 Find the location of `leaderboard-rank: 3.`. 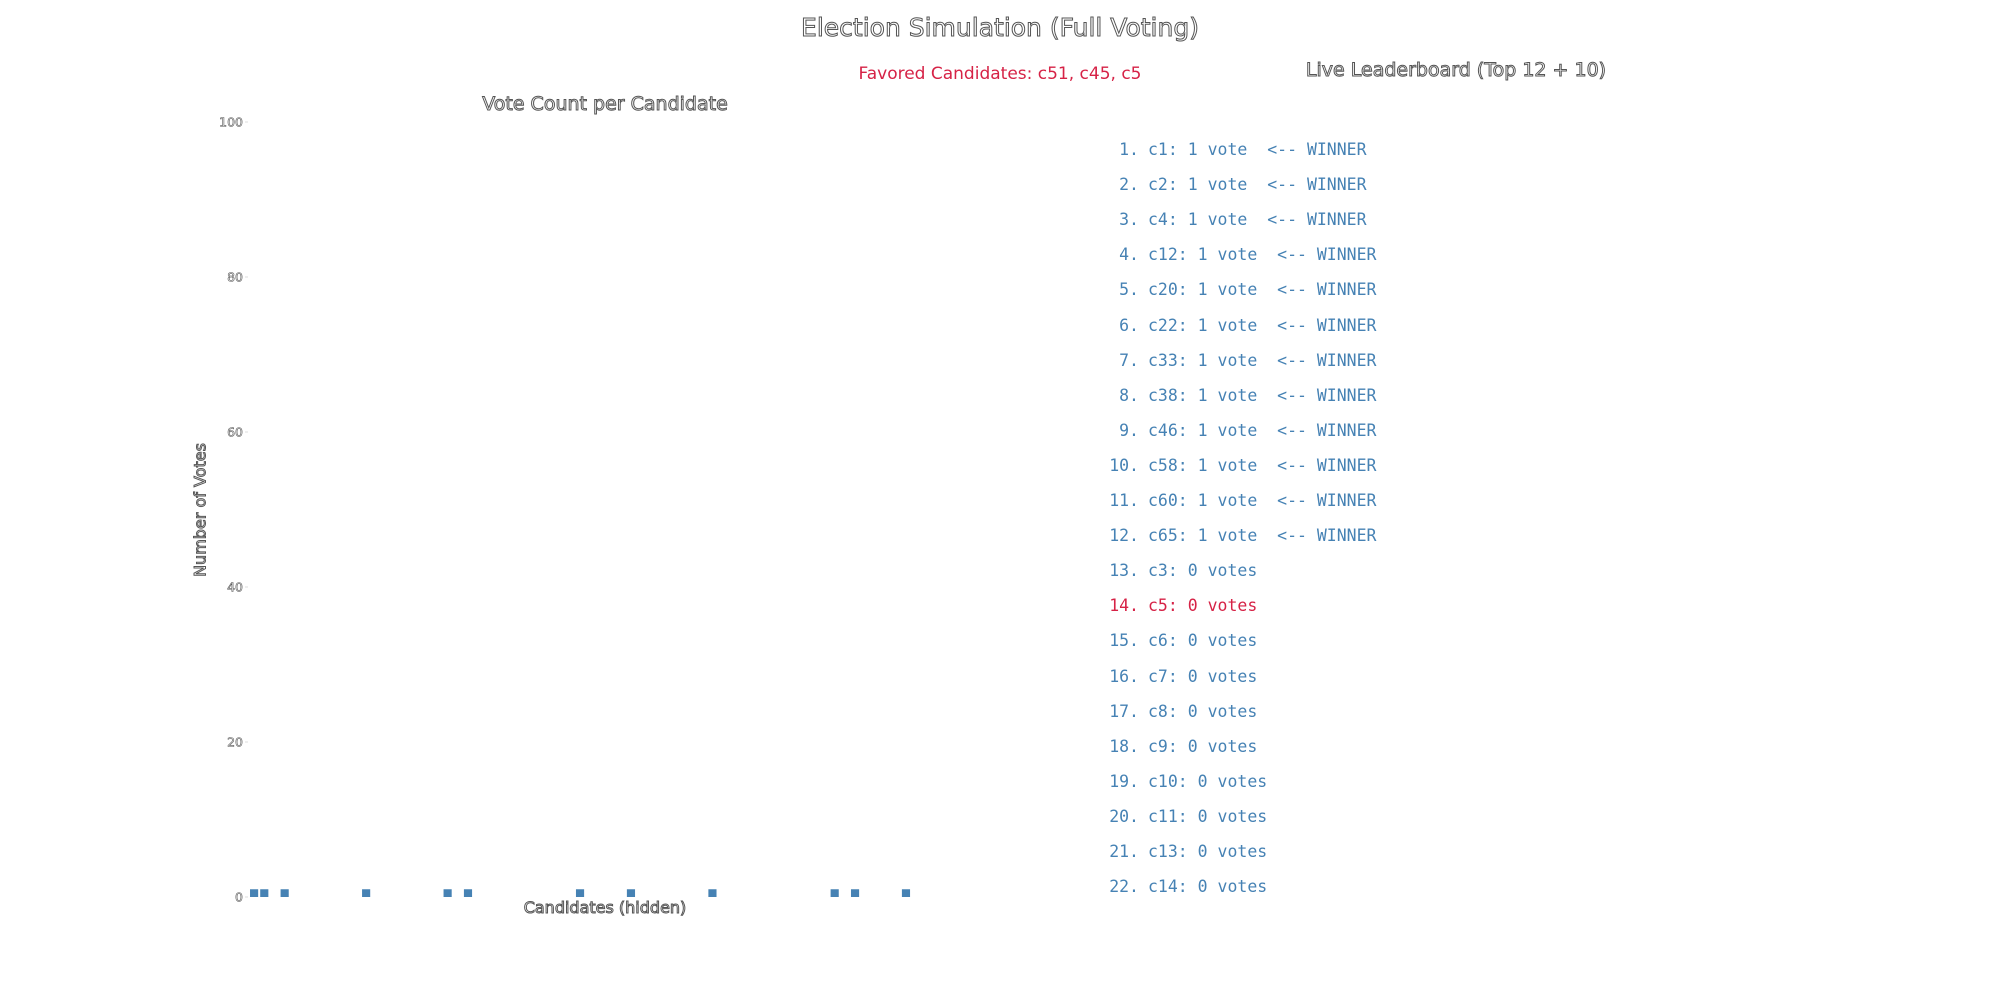

leaderboard-rank: 3. is located at coordinates (1129, 220).